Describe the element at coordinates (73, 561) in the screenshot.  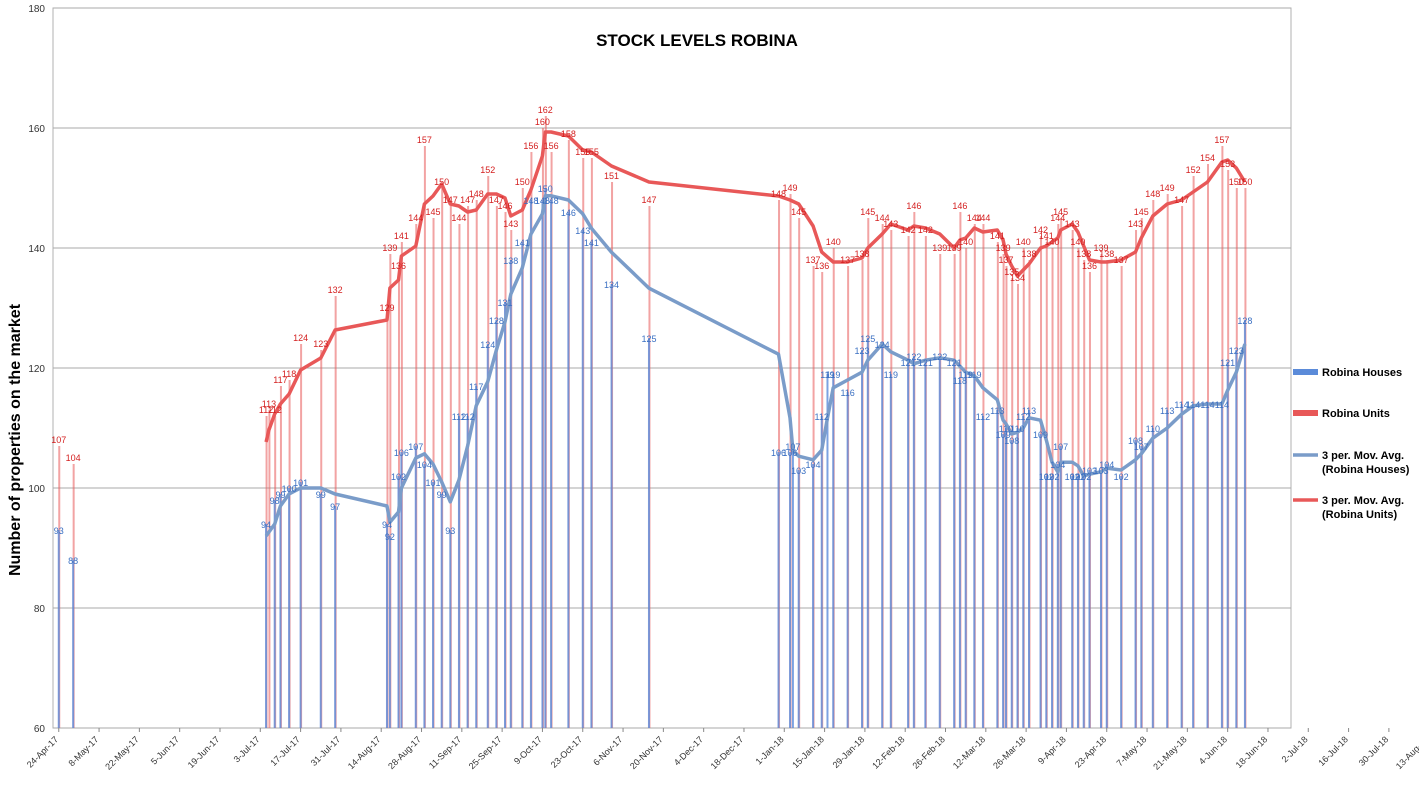
I see `data-label-robina-houses: 88` at that location.